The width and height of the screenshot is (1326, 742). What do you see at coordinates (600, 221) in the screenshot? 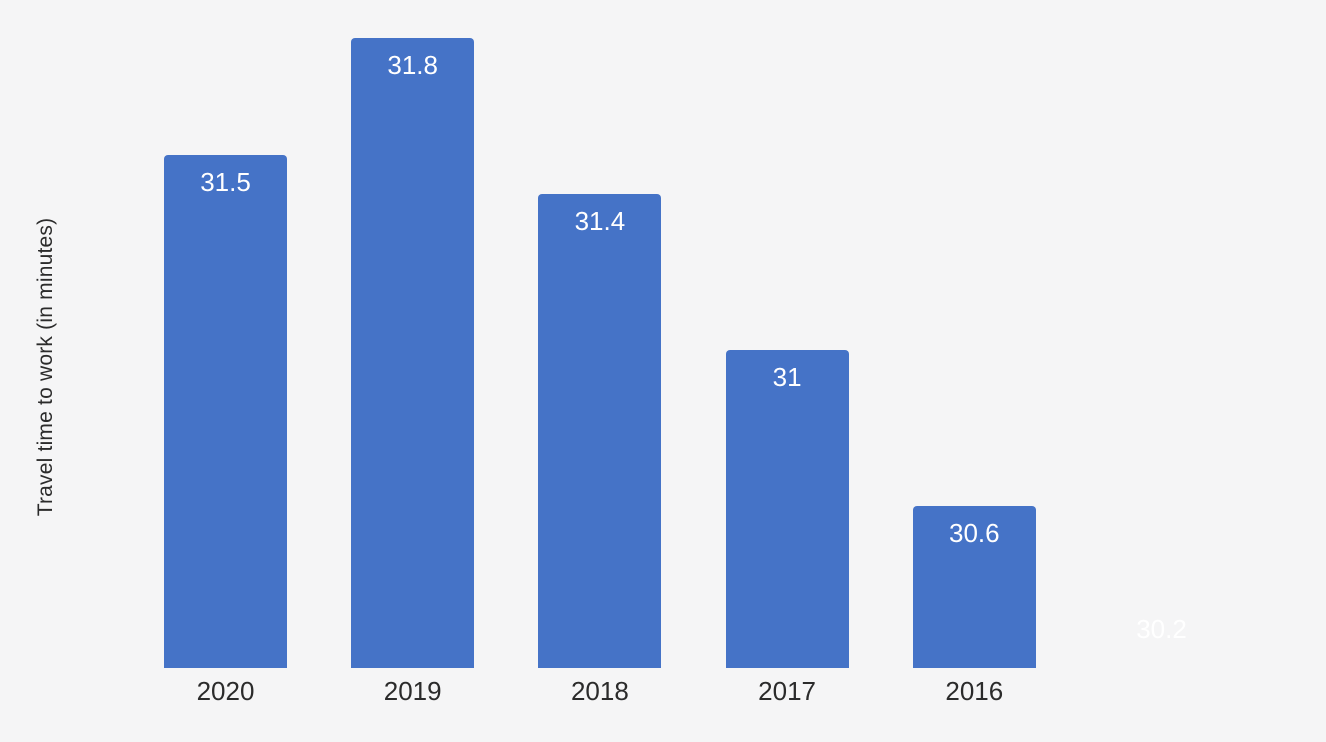
I see `bar-value-label: 31.4` at bounding box center [600, 221].